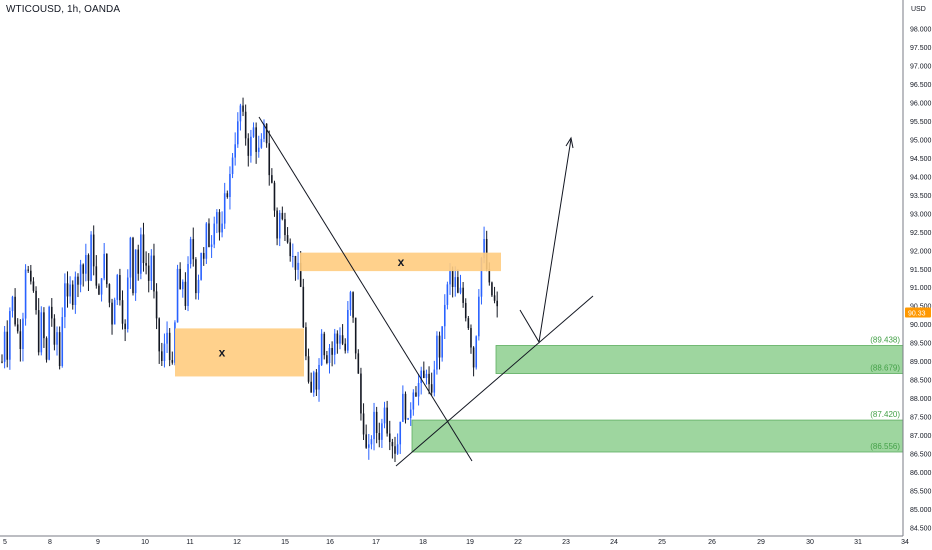 The image size is (932, 550). Describe the element at coordinates (921, 196) in the screenshot. I see `y-tick-label: 93.500` at that location.